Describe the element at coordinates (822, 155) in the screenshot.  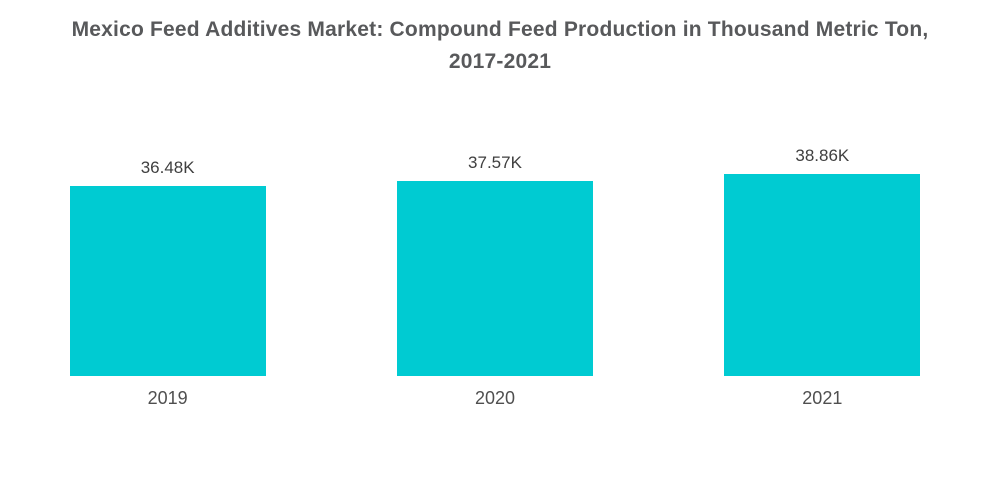
I see `bar-value-label-2021: 38.86K` at that location.